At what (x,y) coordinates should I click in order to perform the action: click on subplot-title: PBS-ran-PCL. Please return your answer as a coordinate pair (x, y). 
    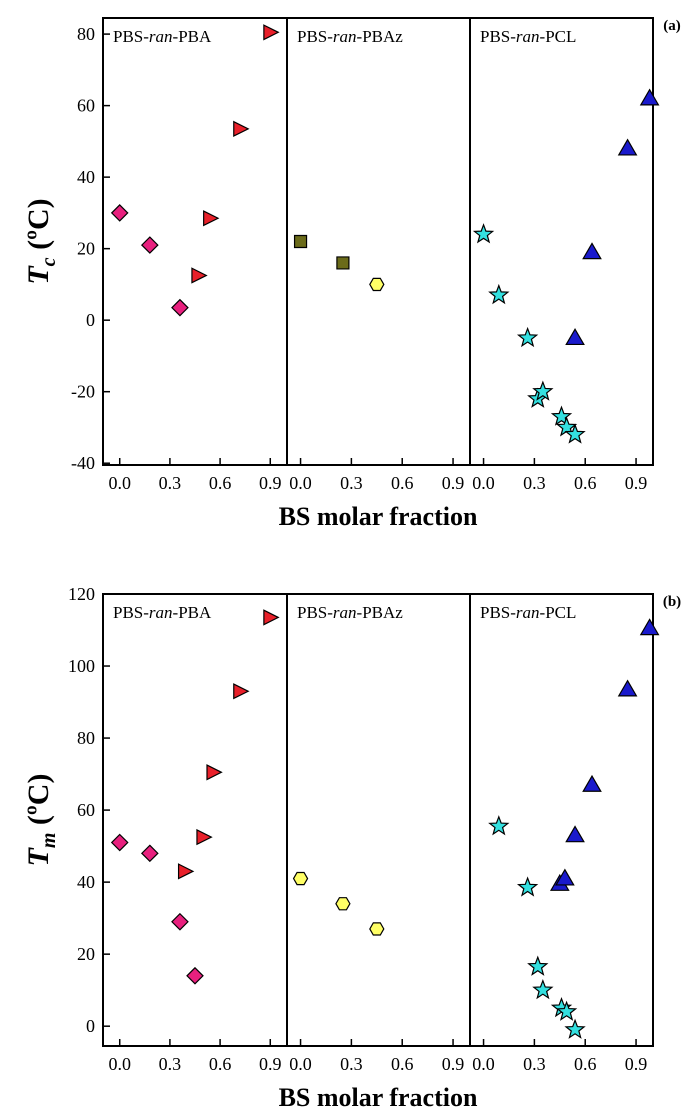
    Looking at the image, I should click on (528, 612).